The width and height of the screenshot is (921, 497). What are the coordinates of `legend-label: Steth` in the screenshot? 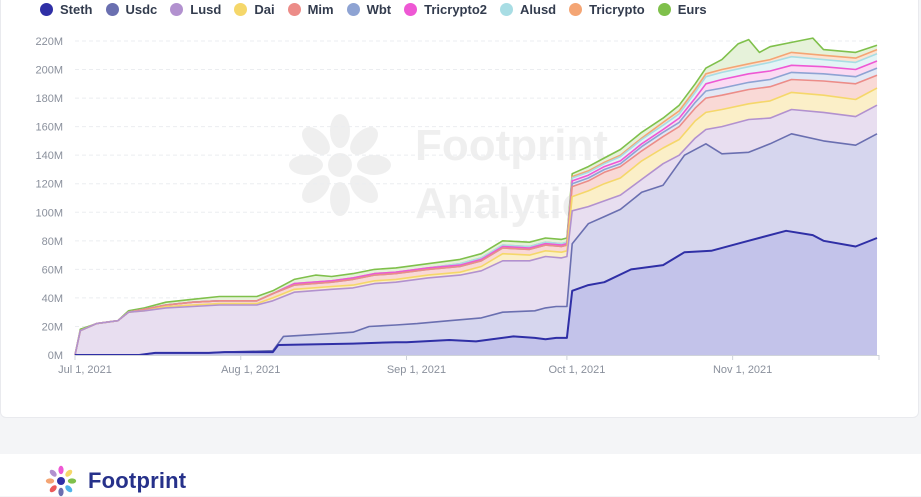 It's located at (76, 9).